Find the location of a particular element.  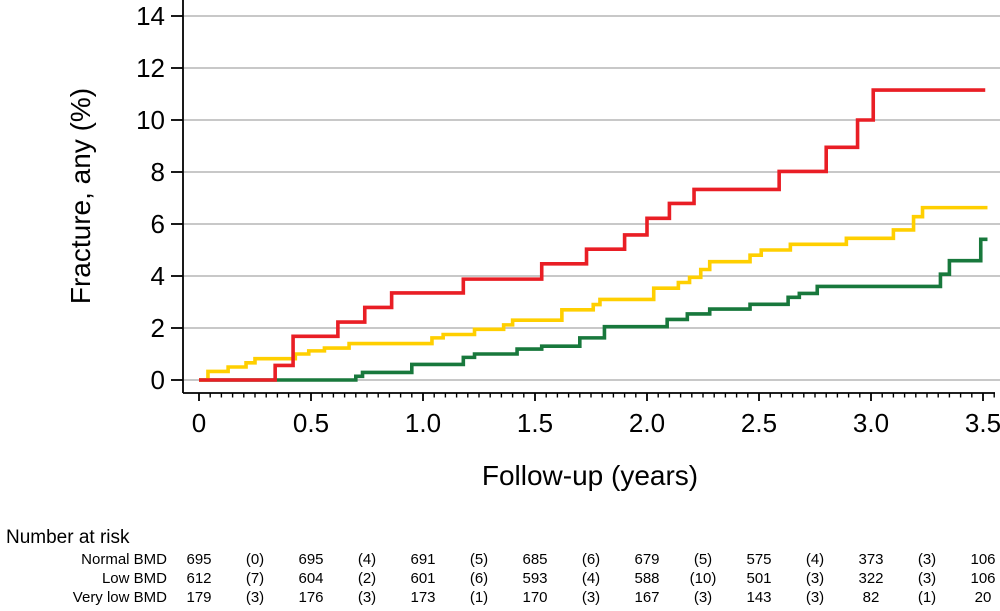

y-axis-title: Fracture, any (%) is located at coordinates (80, 196).